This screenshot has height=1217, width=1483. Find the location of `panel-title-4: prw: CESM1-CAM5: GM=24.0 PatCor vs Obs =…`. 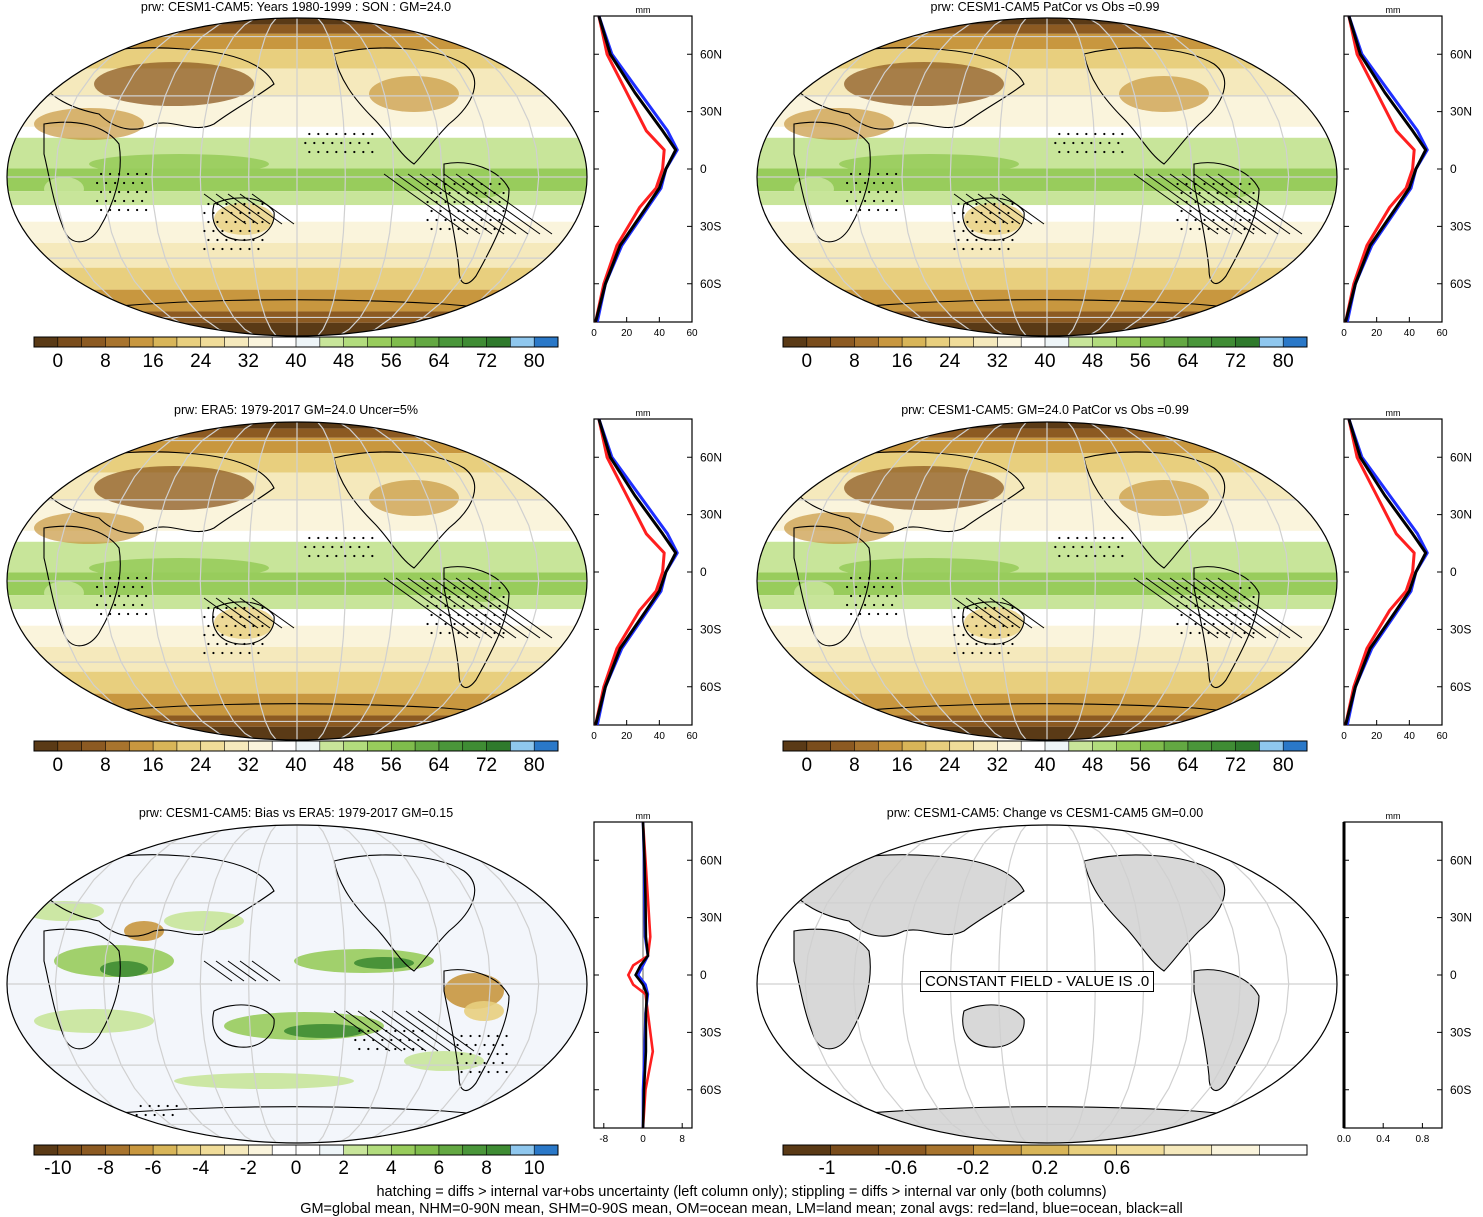

panel-title-4: prw: CESM1-CAM5: GM=24.0 PatCor vs Obs =… is located at coordinates (1045, 410).